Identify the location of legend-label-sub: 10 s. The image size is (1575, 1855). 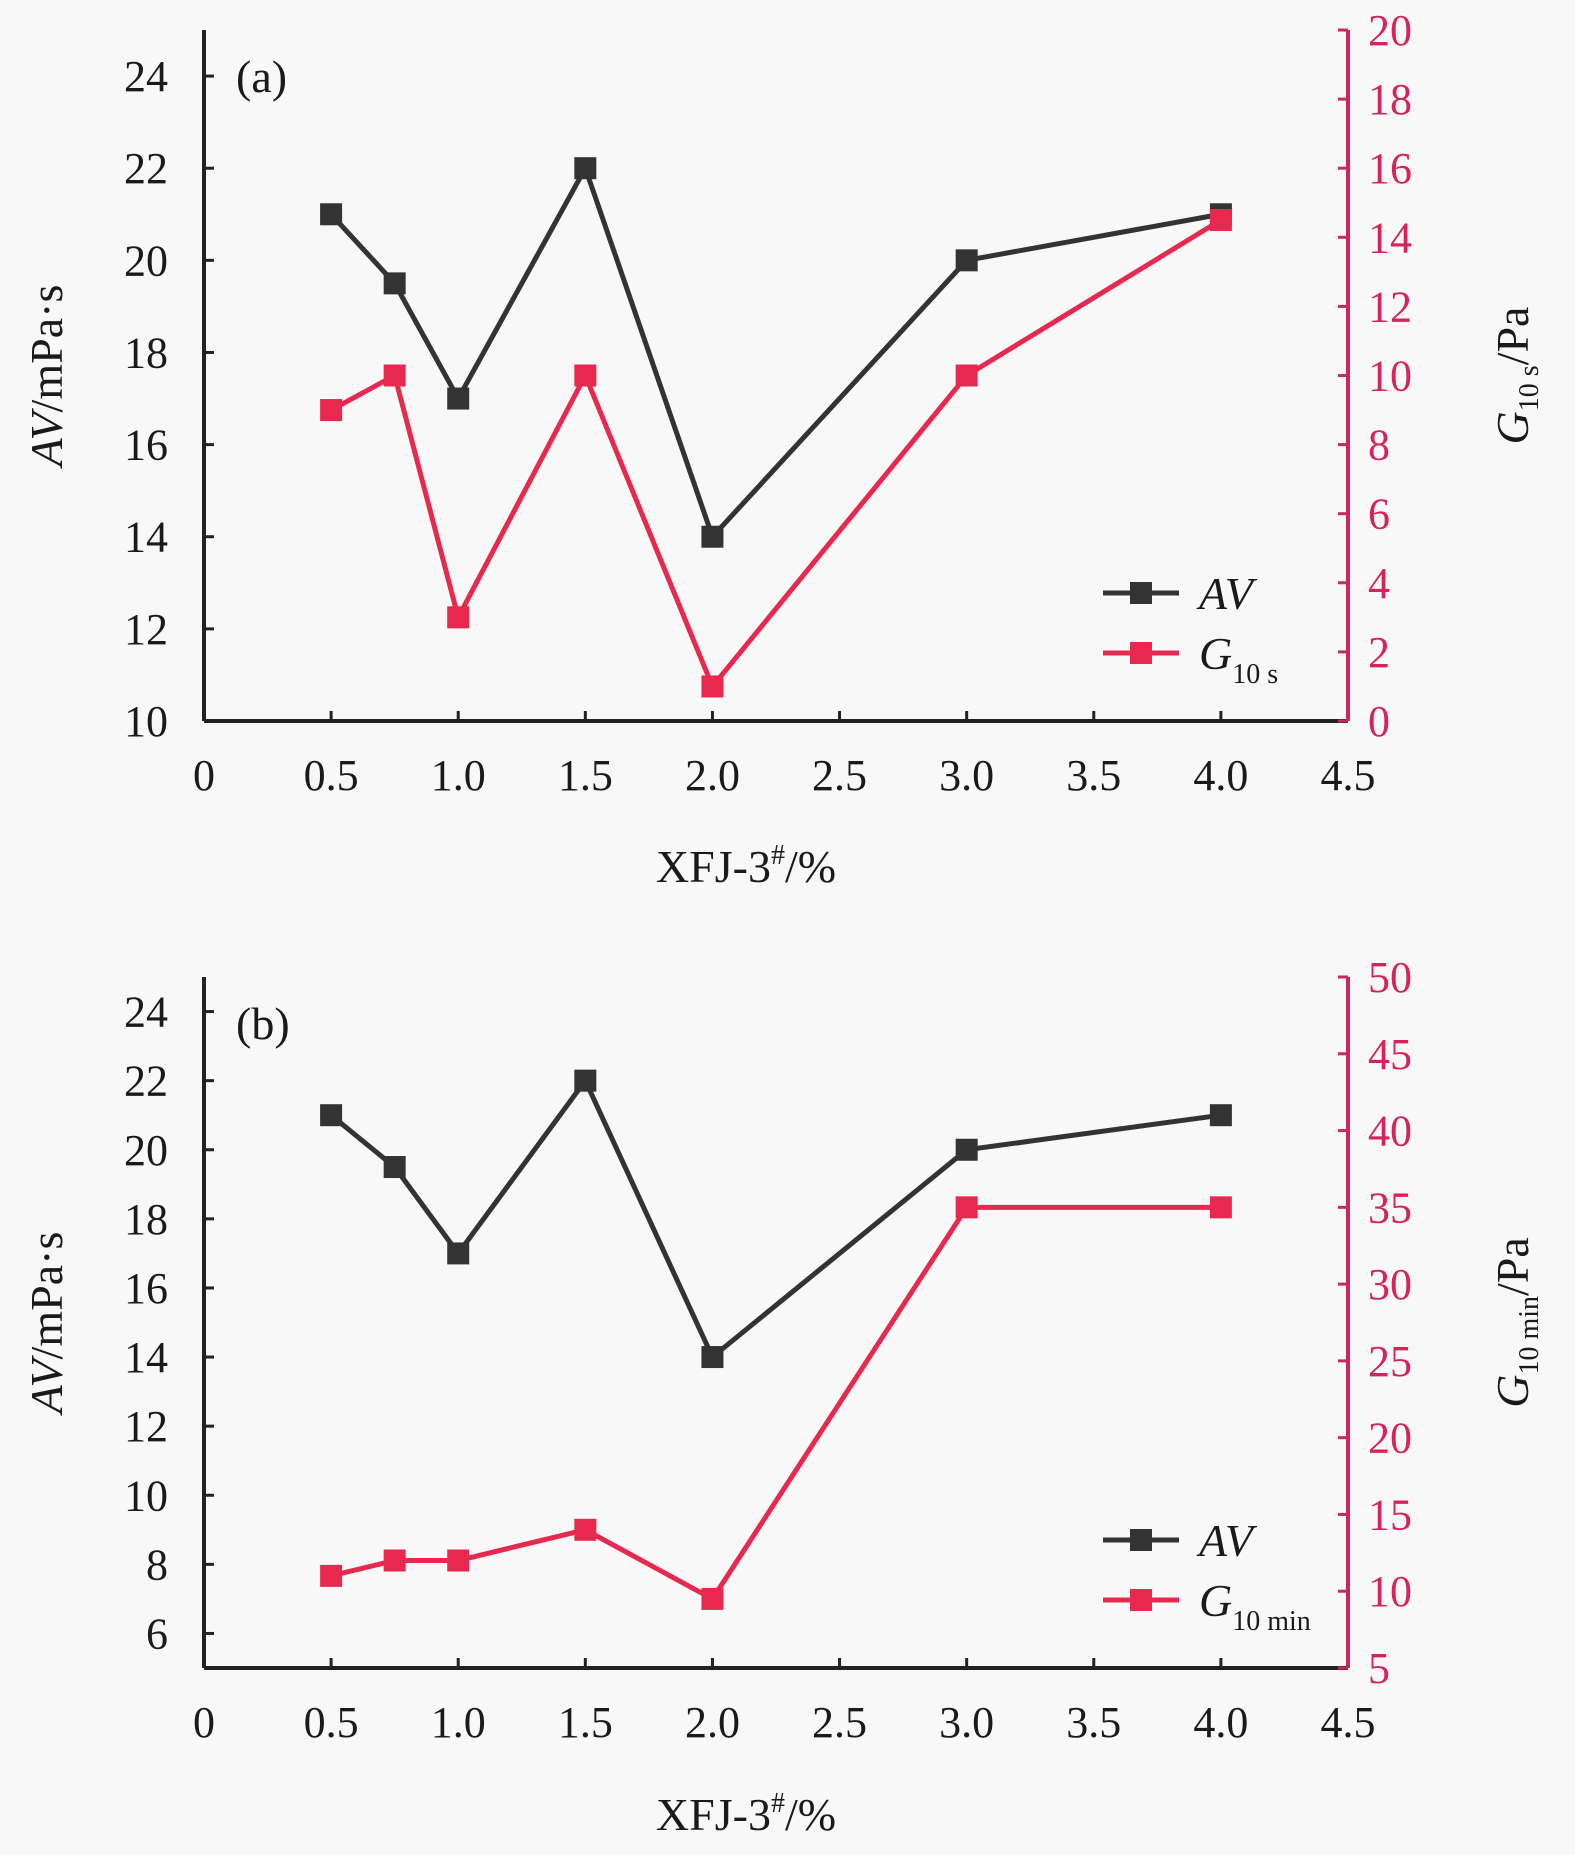
(1255, 674).